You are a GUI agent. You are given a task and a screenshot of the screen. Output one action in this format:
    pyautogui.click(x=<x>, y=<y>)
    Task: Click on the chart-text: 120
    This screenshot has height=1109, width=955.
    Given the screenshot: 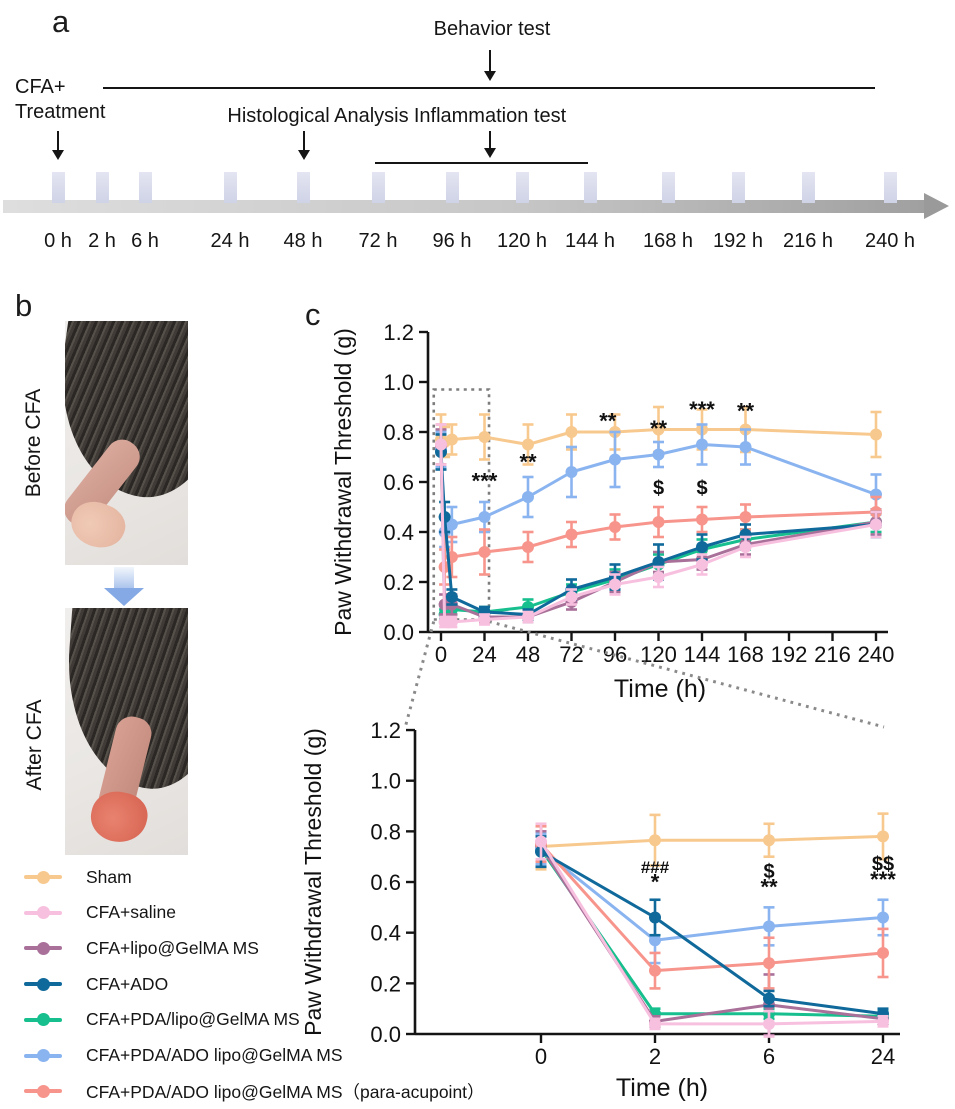 What is the action you would take?
    pyautogui.click(x=658, y=654)
    